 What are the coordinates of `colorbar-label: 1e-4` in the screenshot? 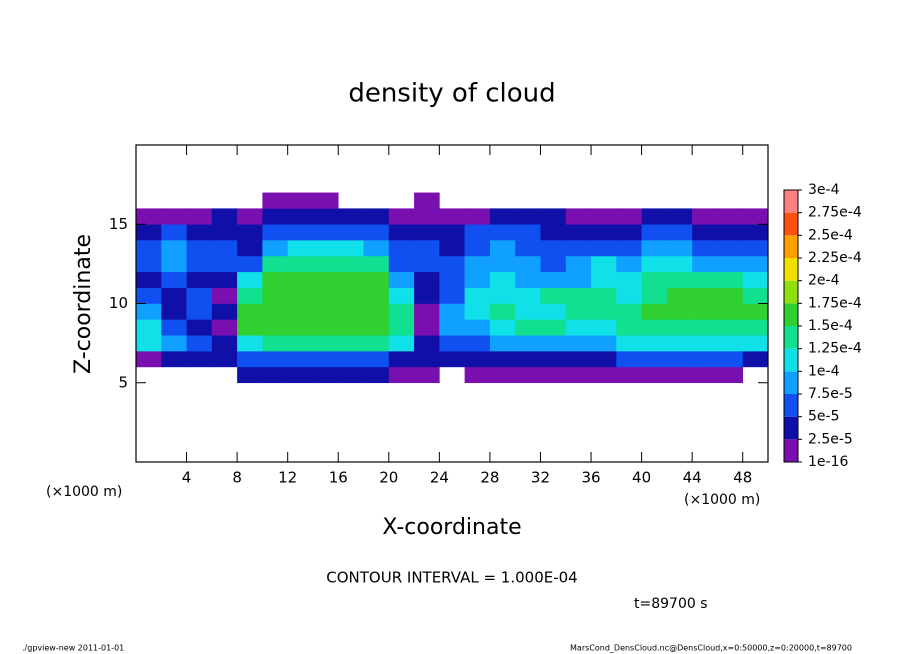 It's located at (824, 371).